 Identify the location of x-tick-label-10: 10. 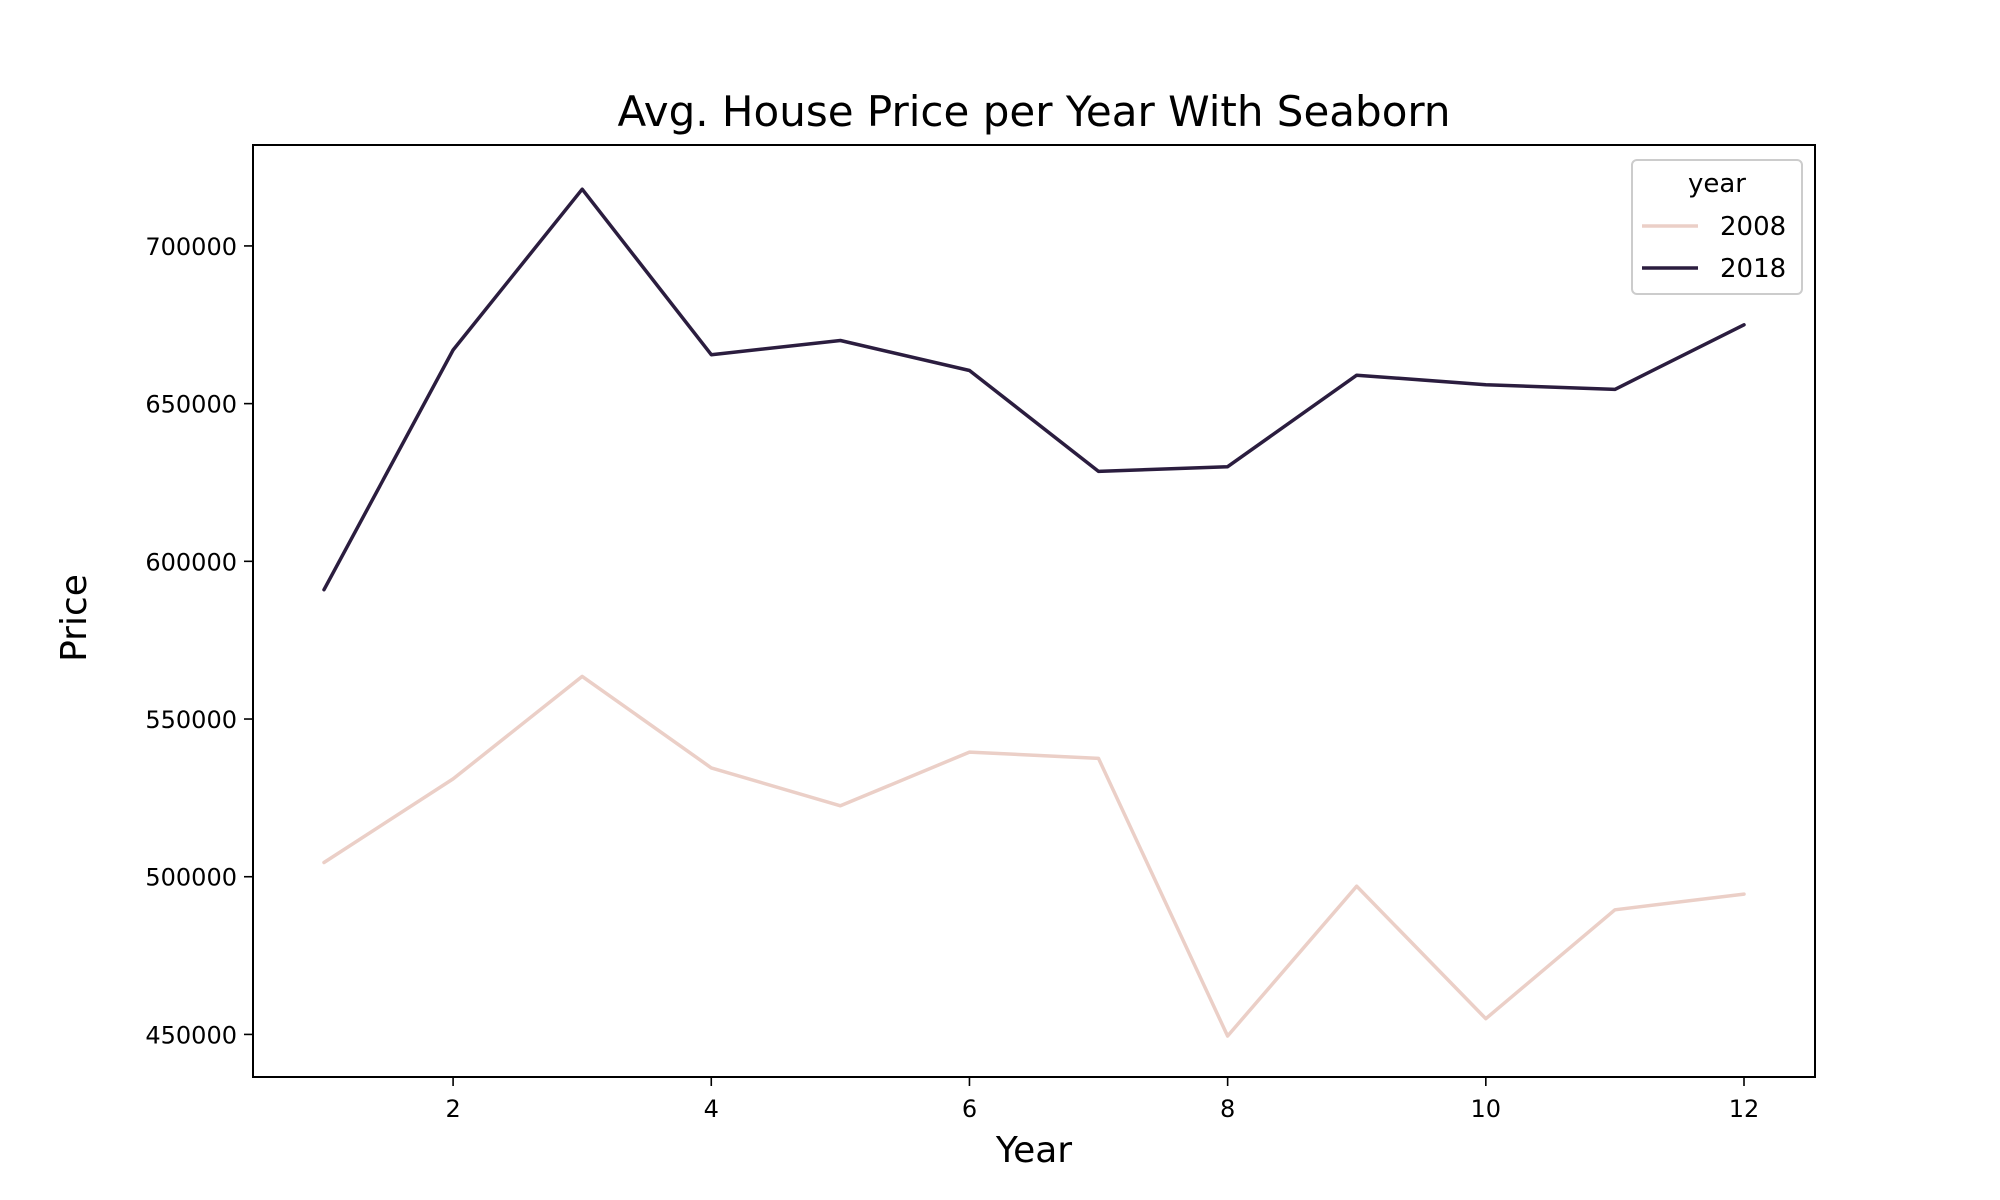
(1486, 1109).